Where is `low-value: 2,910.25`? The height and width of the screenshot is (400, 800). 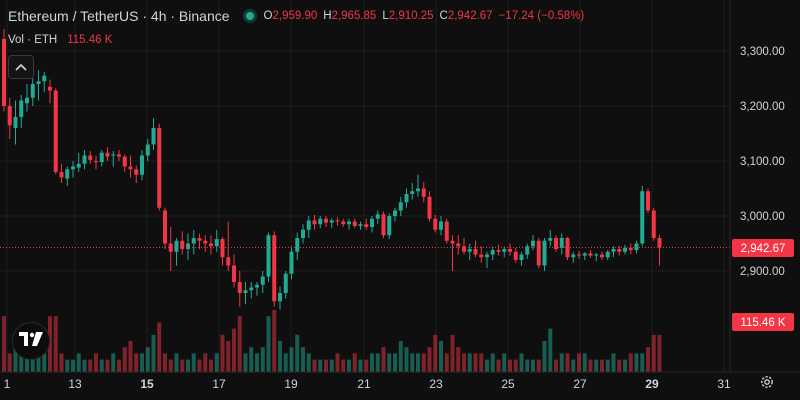
low-value: 2,910.25 is located at coordinates (411, 16).